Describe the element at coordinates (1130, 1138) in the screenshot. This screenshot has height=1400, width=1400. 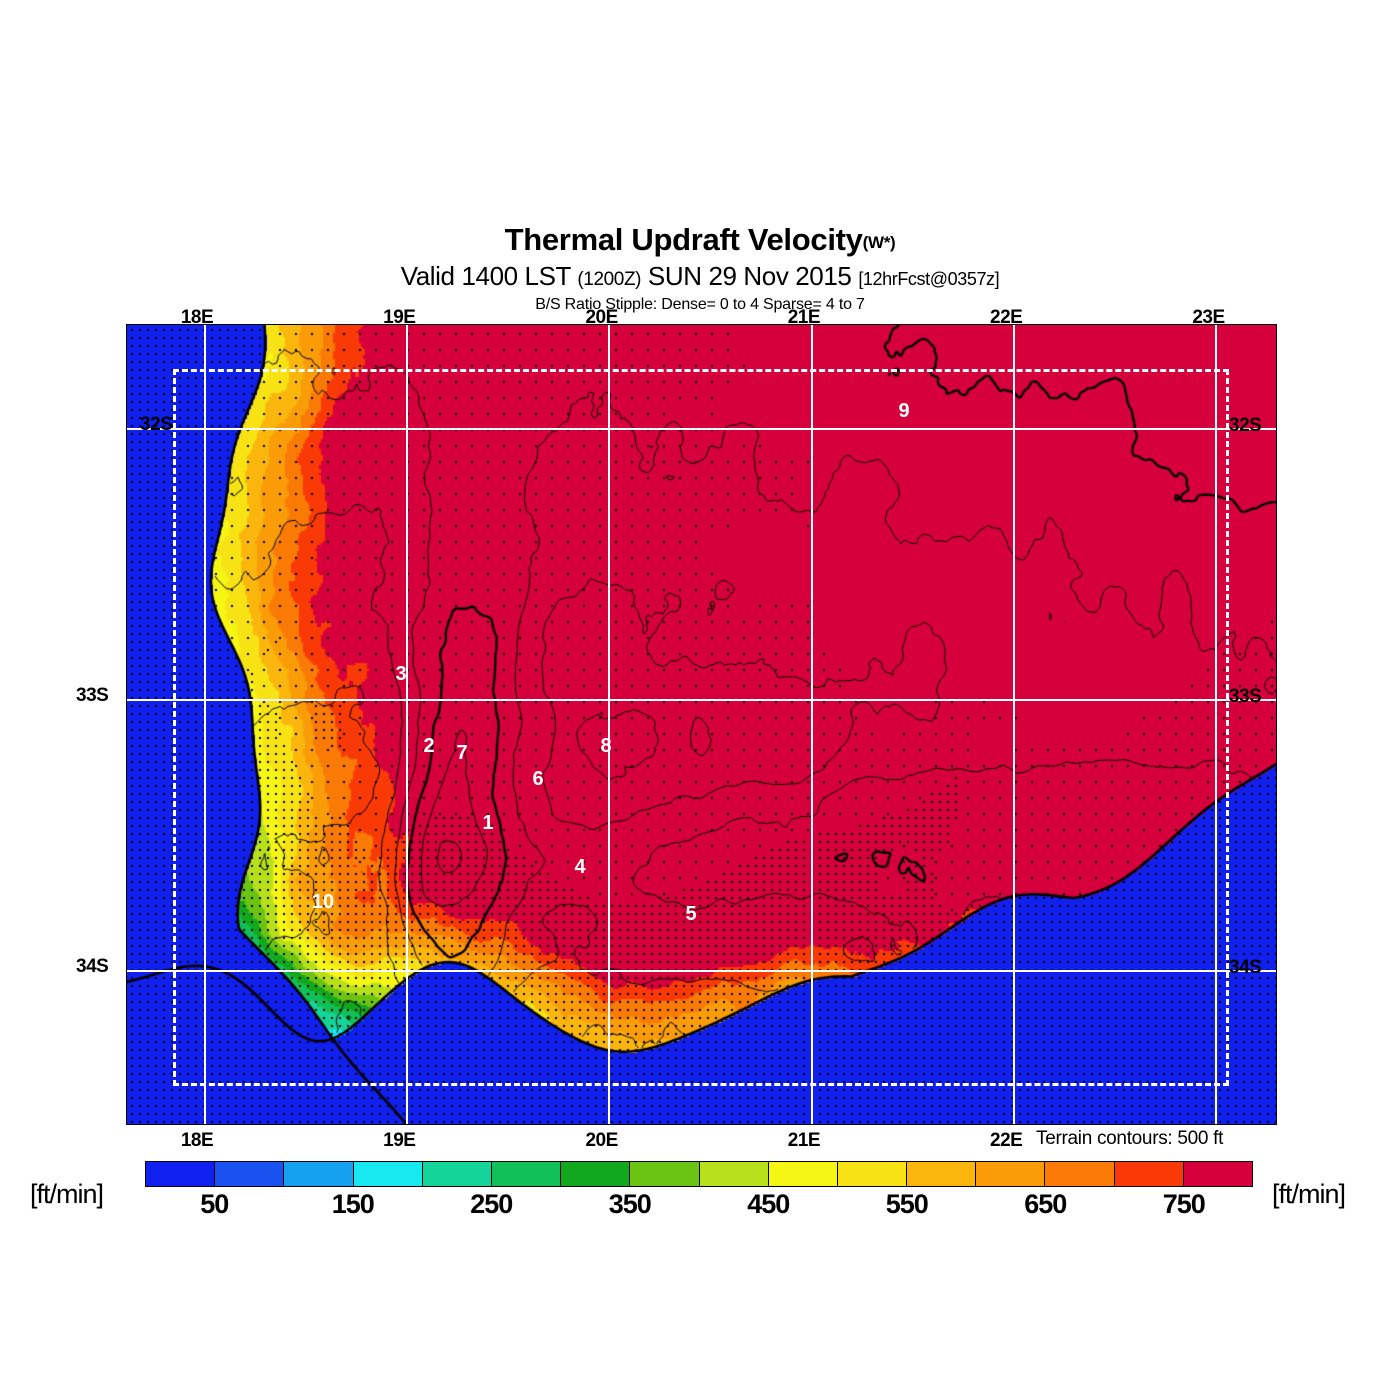
I see `terrain-contour-note: Terrain contours: 500 ft` at that location.